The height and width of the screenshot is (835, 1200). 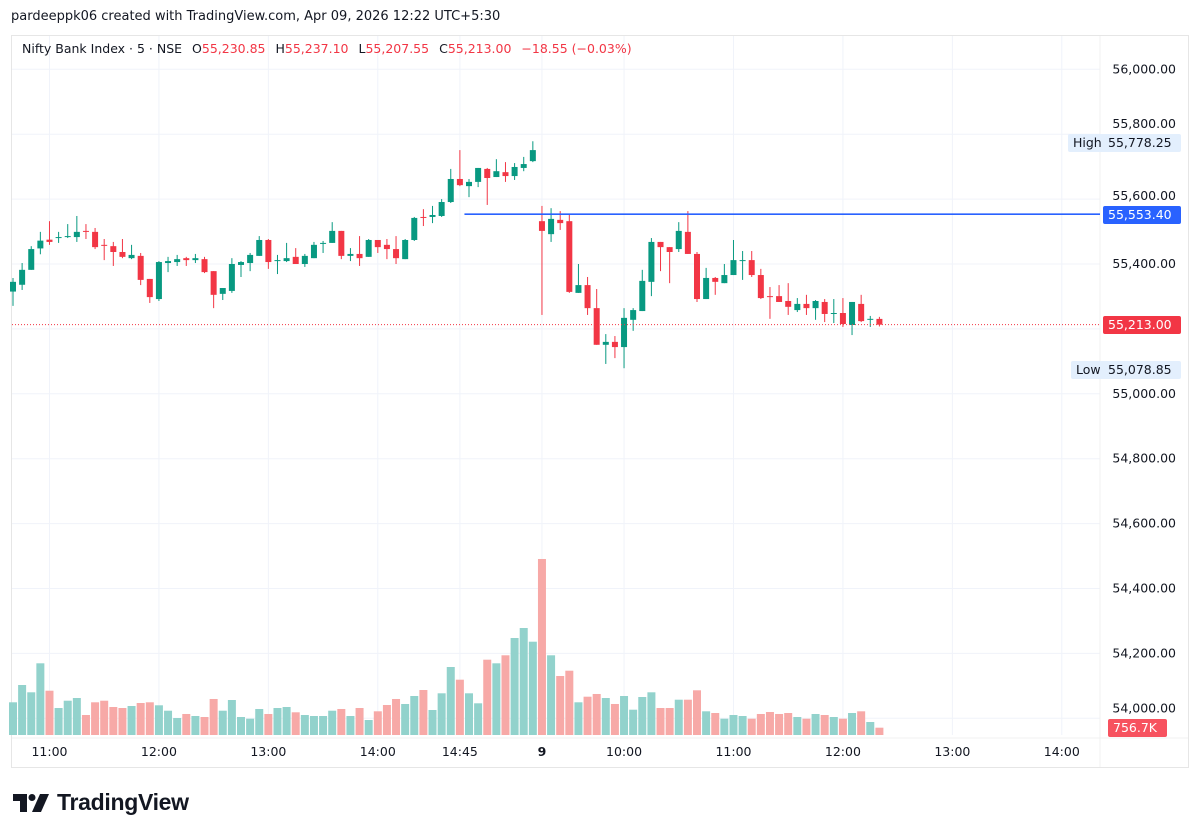 I want to click on tradingview-logo: TradingView, so click(x=101, y=802).